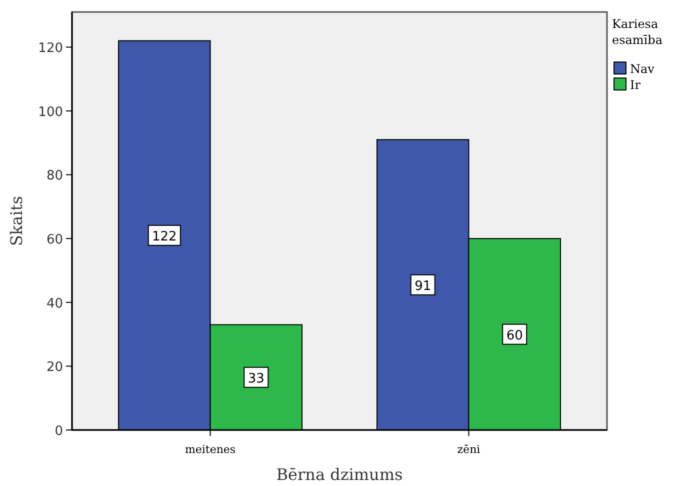  What do you see at coordinates (50, 48) in the screenshot?
I see `y-tick-label: 120` at bounding box center [50, 48].